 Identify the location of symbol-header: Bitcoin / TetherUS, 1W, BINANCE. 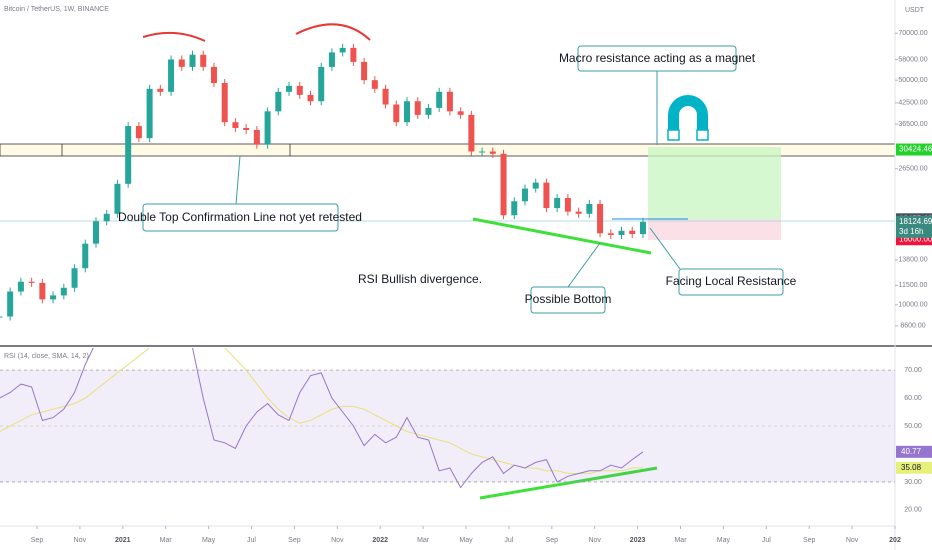
(56, 9).